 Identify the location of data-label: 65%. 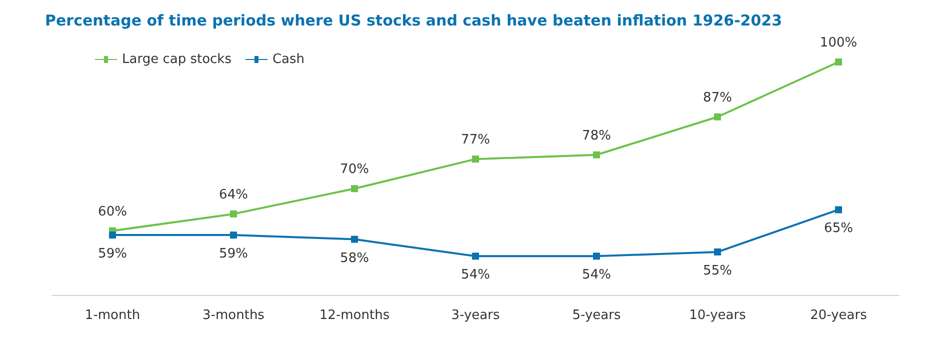
(838, 228).